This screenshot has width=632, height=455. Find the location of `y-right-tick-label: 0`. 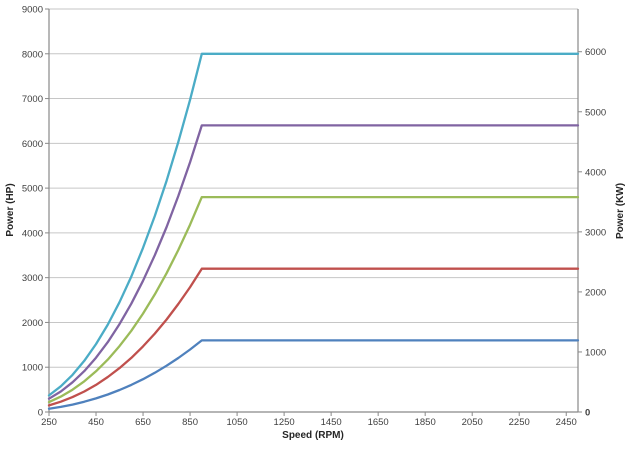

y-right-tick-label: 0 is located at coordinates (587, 413).